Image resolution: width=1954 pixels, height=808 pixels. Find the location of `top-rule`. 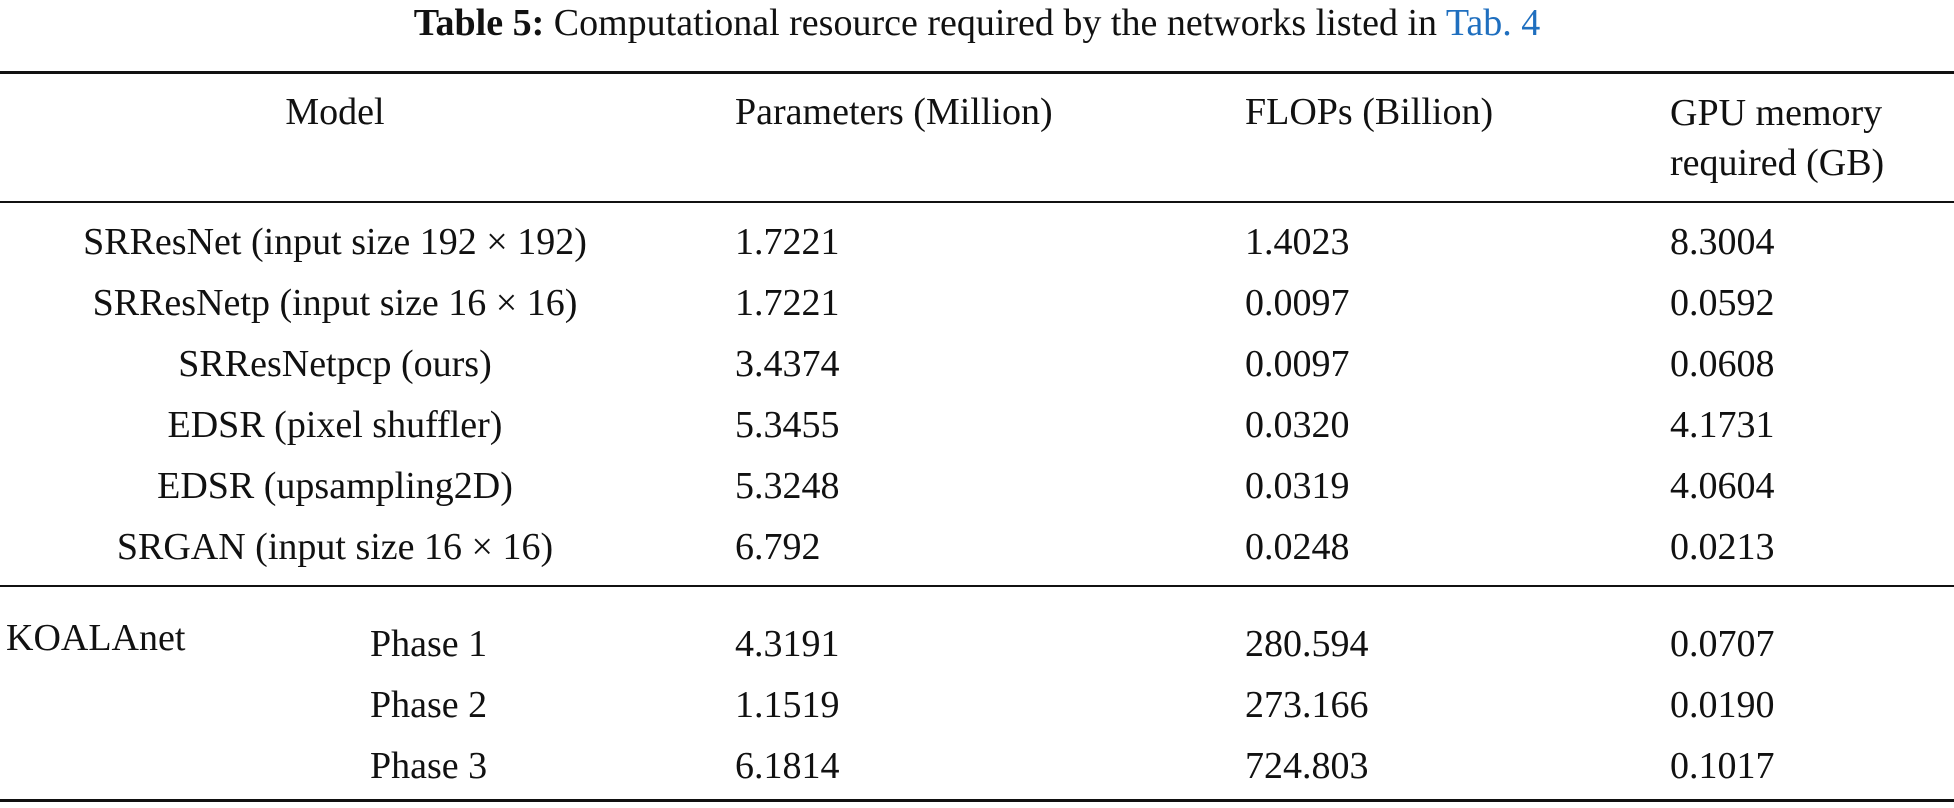

top-rule is located at coordinates (977, 72).